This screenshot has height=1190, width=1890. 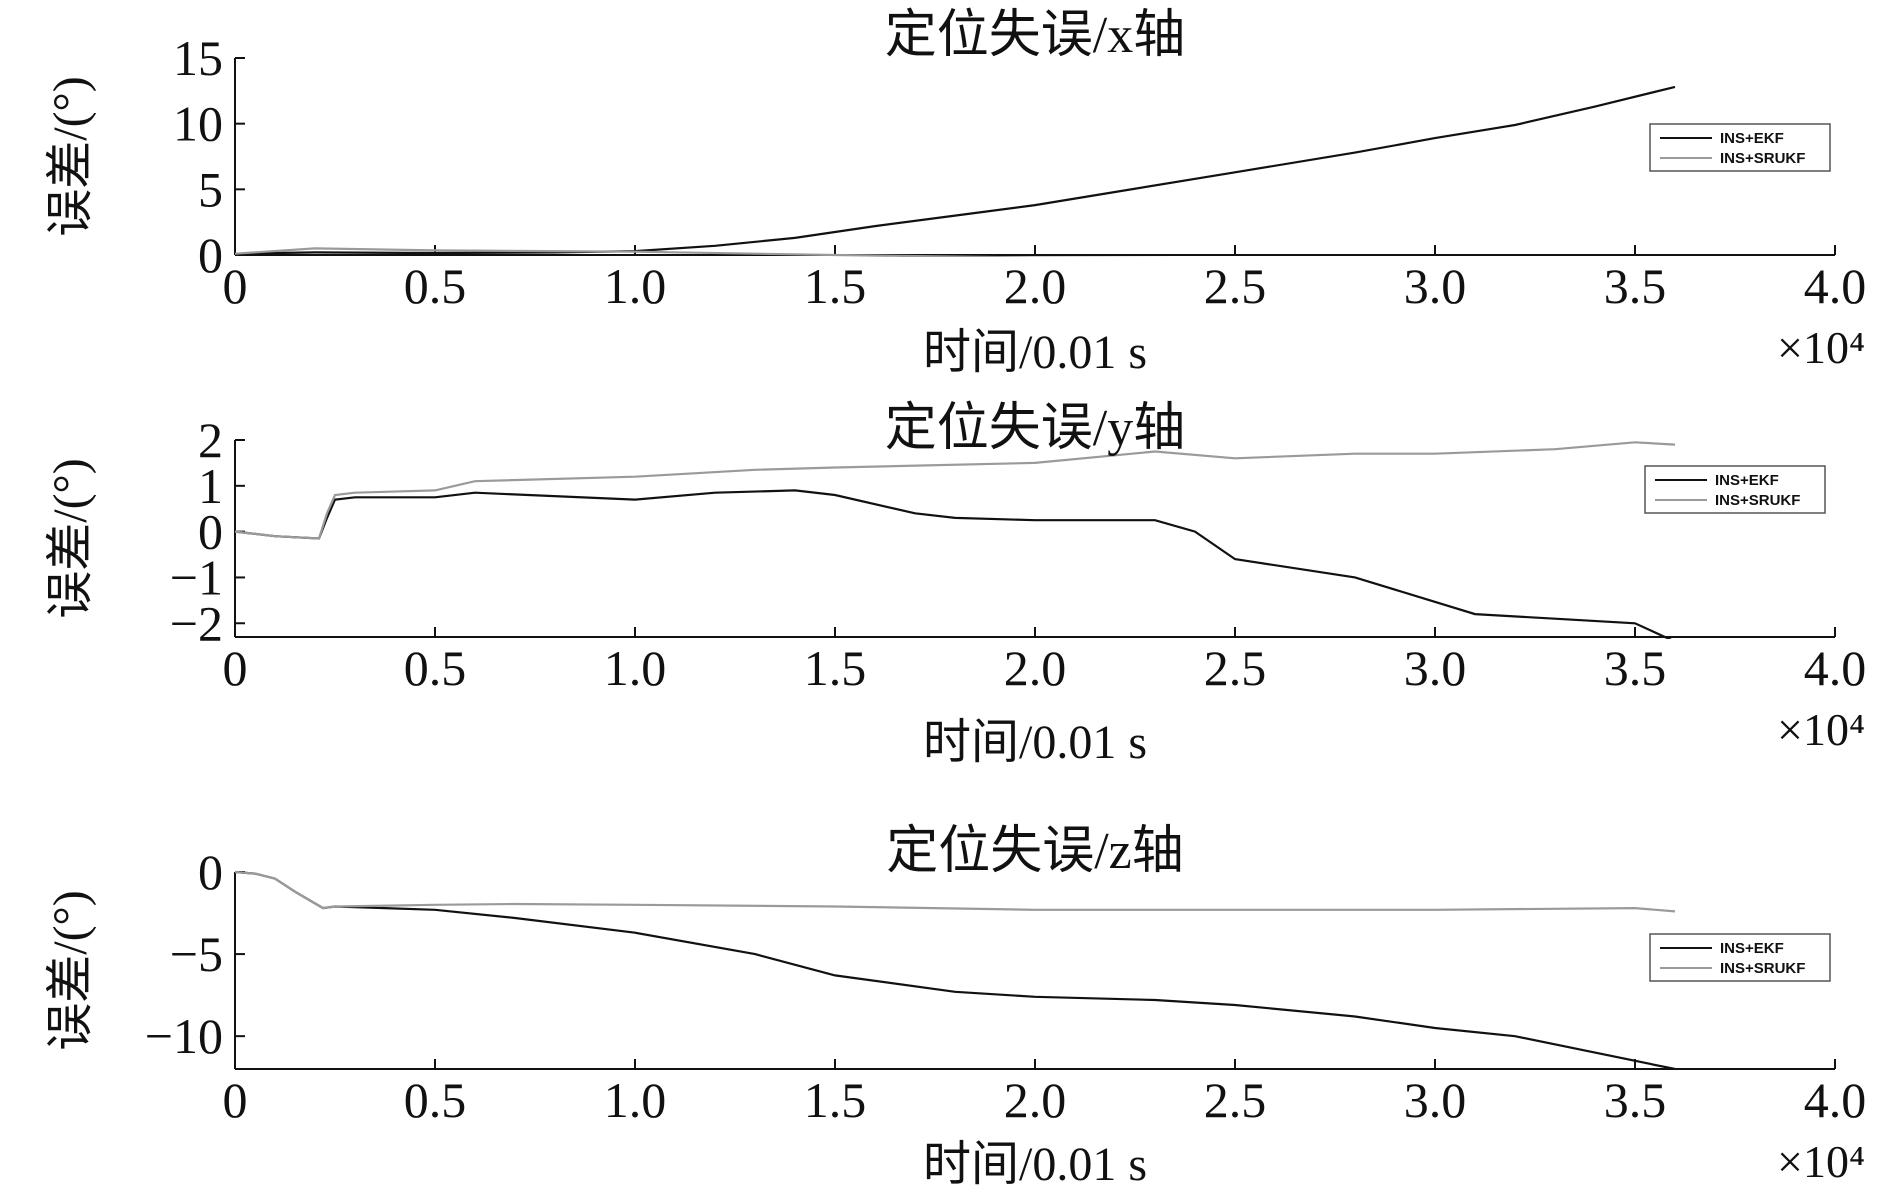 I want to click on y-tick-label: −2, so click(x=196, y=623).